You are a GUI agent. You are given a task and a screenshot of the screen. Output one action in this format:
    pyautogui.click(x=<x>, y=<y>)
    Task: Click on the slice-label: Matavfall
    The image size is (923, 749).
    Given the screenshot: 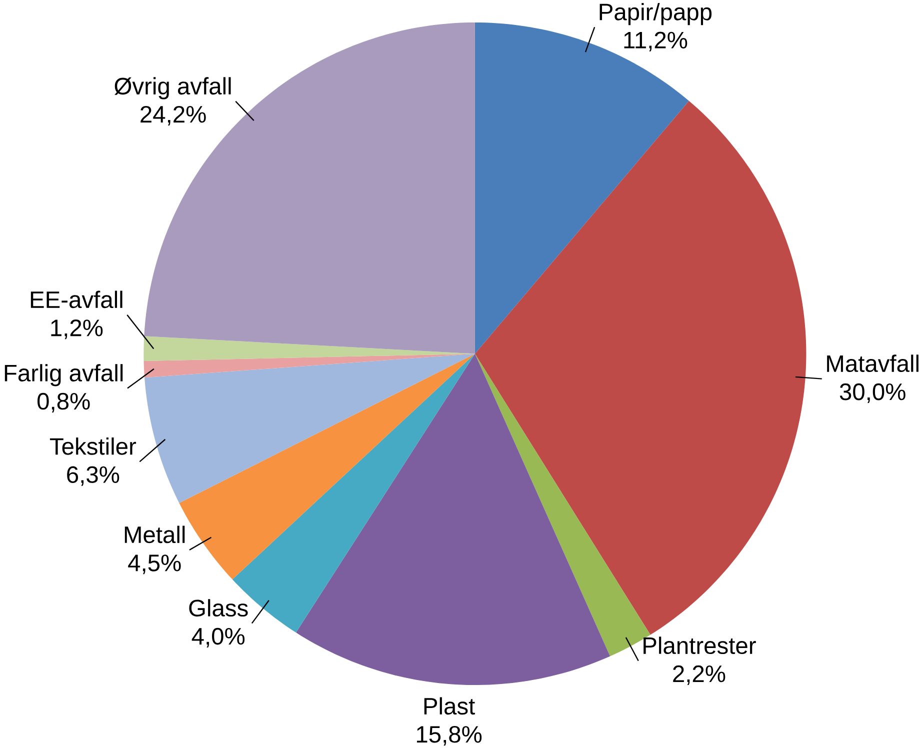 What is the action you would take?
    pyautogui.click(x=872, y=363)
    